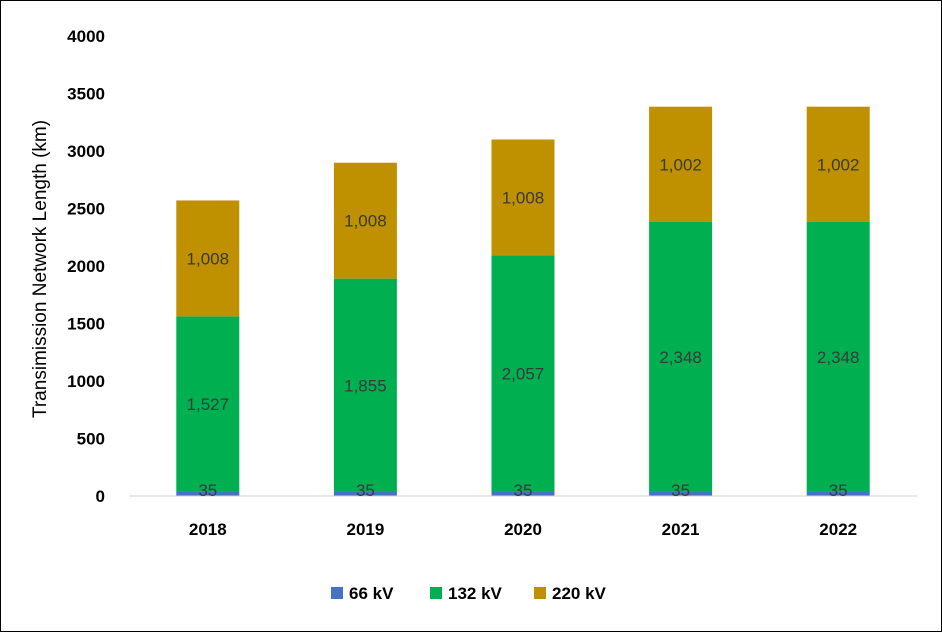  I want to click on data-label: 1,527, so click(208, 404).